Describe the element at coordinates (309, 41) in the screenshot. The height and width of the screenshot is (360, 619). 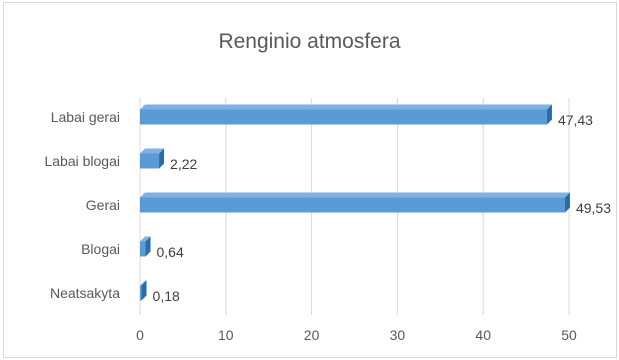
I see `chart-title: Renginio atmosfera` at that location.